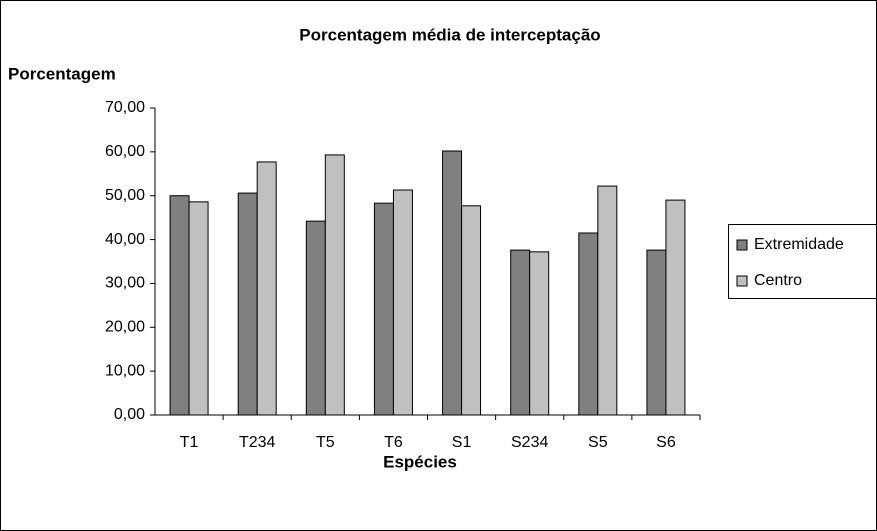 The height and width of the screenshot is (531, 877). Describe the element at coordinates (129, 414) in the screenshot. I see `y-tick-label: 0,00` at that location.